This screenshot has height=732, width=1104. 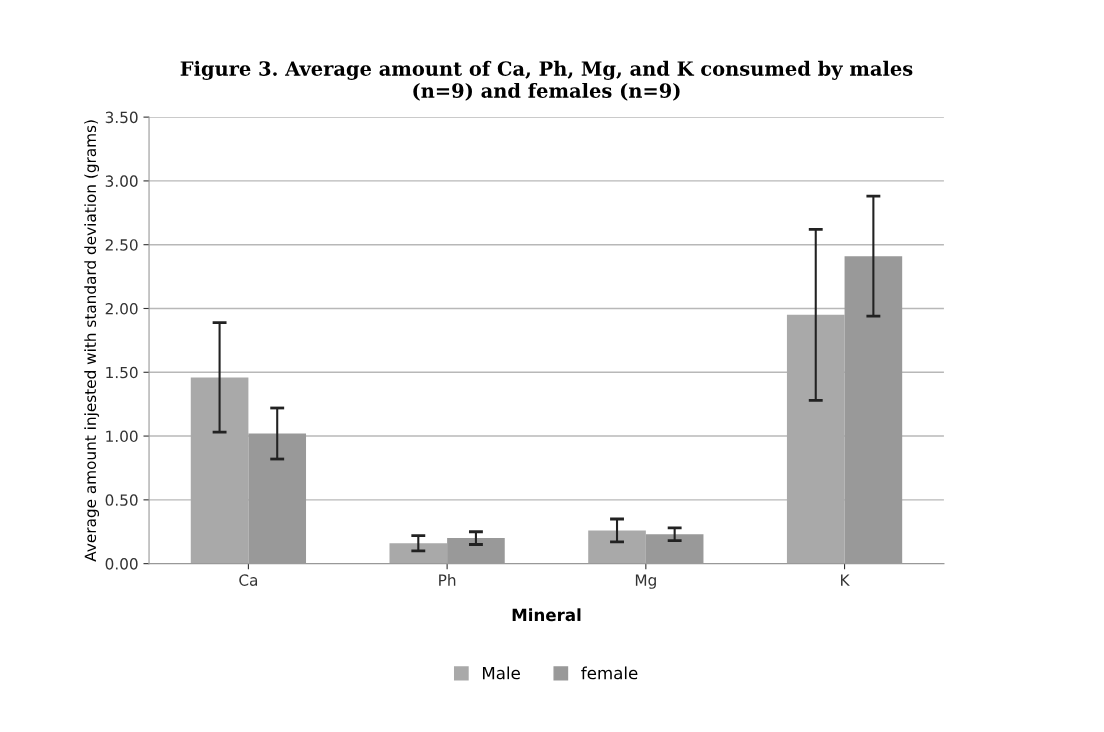 What do you see at coordinates (447, 580) in the screenshot?
I see `x-tick-label: Ph` at bounding box center [447, 580].